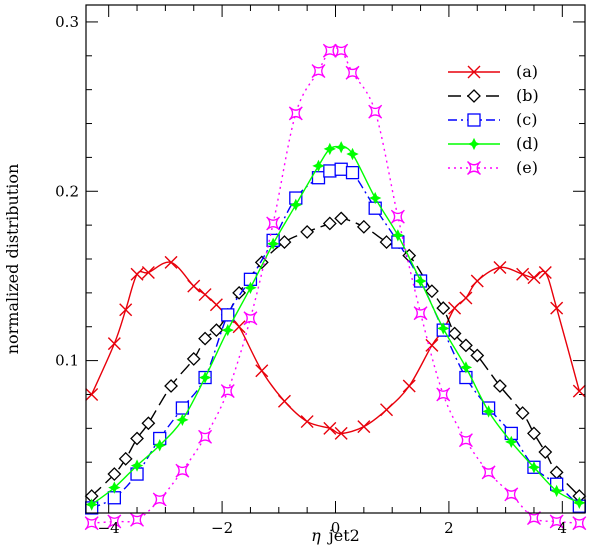 The width and height of the screenshot is (598, 550). Describe the element at coordinates (316, 535) in the screenshot. I see `x-axis-label-symbol: η` at that location.